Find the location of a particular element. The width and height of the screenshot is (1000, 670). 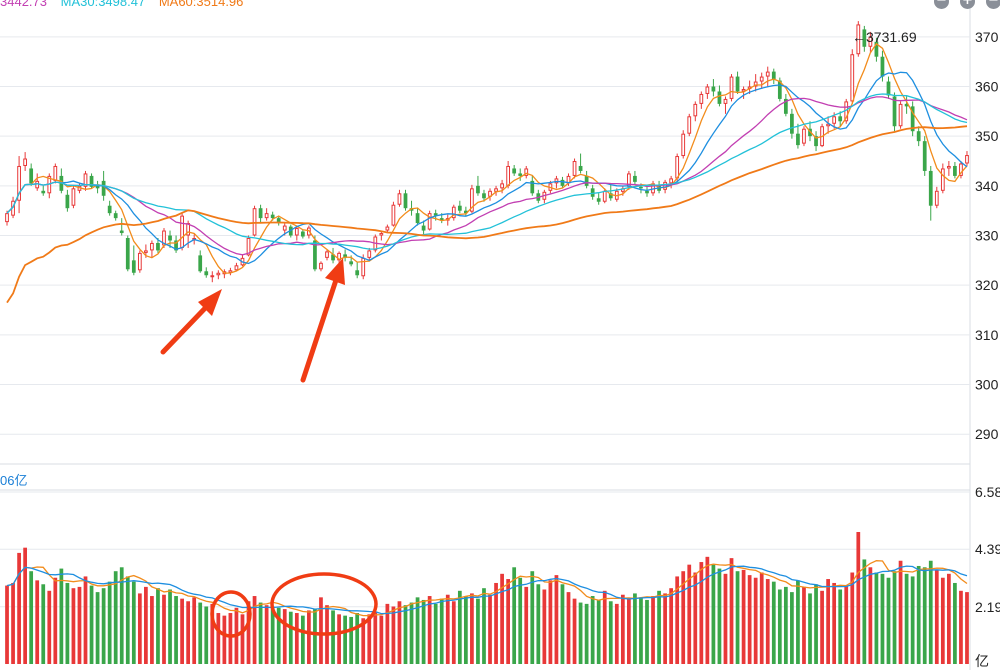

ma60-value: MA60:3514.96 is located at coordinates (201, 4).